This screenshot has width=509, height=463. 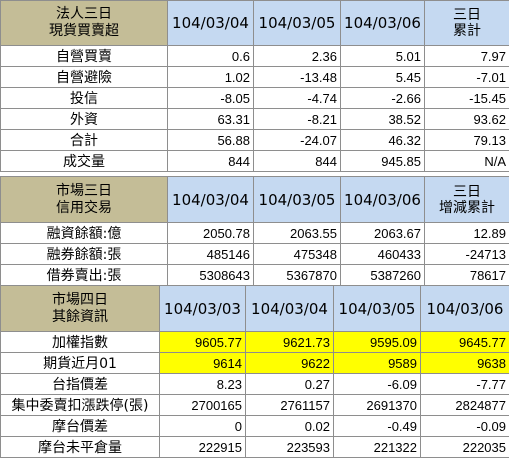 I want to click on sum-header: 三日 累計, so click(x=466, y=23).